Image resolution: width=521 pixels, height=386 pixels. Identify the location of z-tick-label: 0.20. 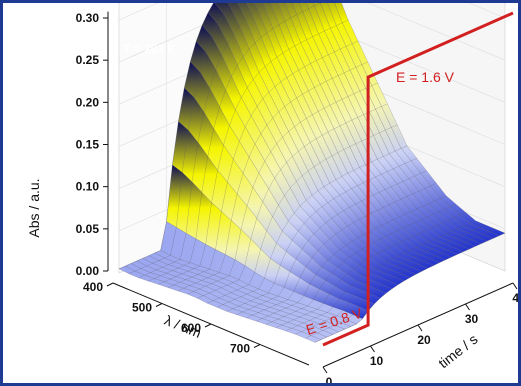
(88, 102).